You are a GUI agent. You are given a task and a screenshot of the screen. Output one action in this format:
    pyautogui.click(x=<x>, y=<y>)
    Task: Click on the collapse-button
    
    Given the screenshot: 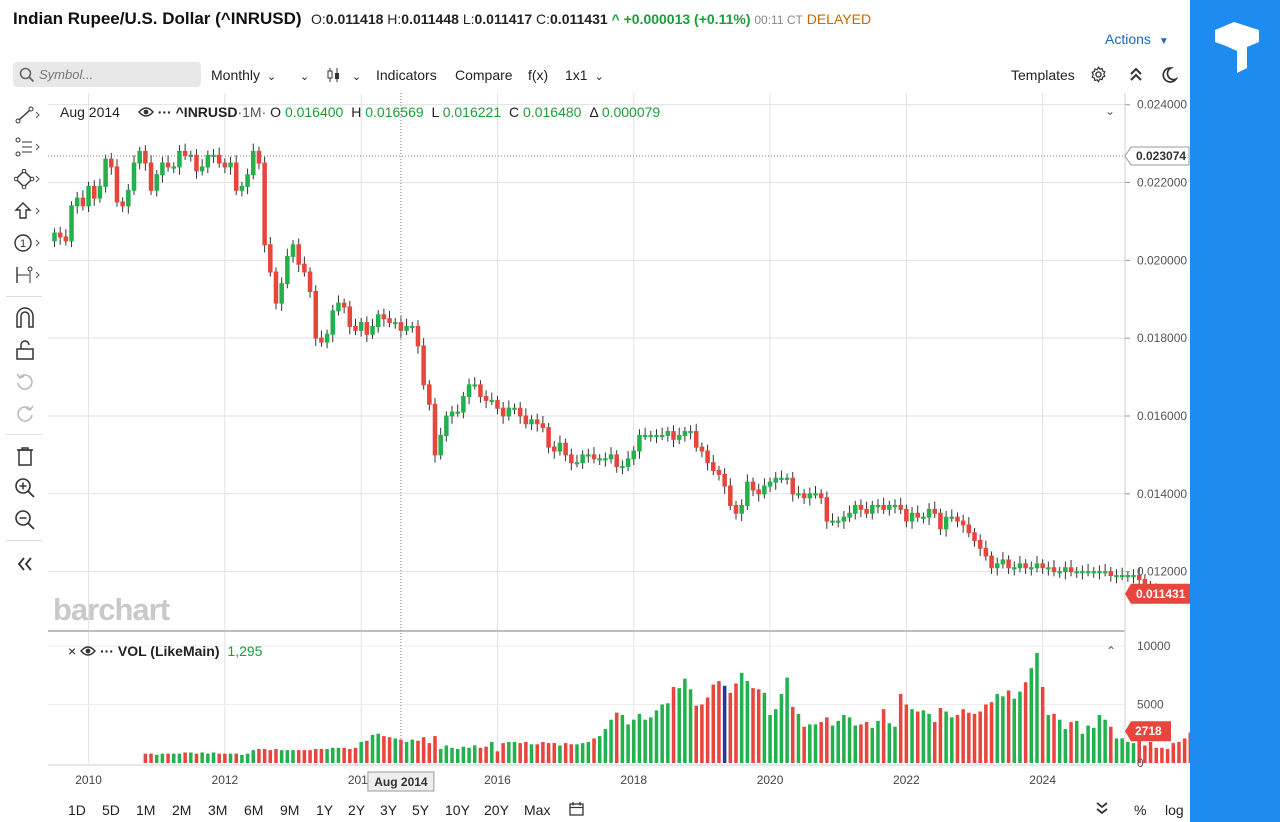 What is the action you would take?
    pyautogui.click(x=1136, y=75)
    